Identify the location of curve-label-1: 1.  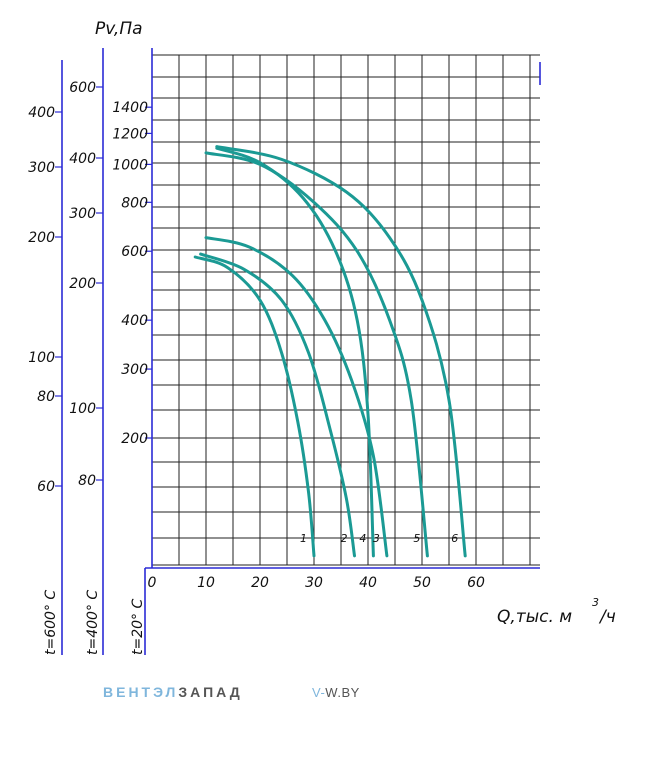
(303, 538).